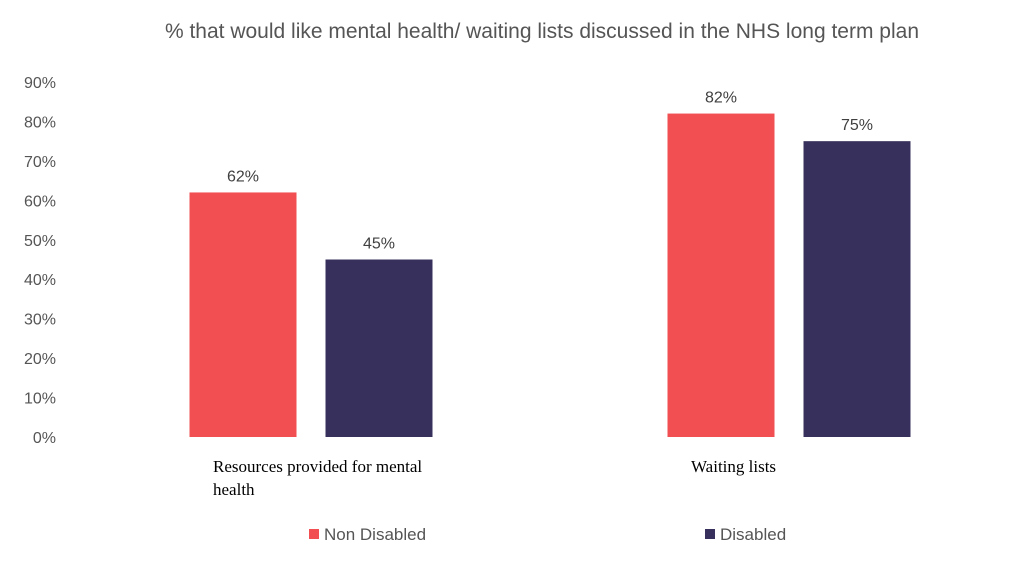 The width and height of the screenshot is (1024, 564). I want to click on category-label: Resources provided for mental, so click(317, 466).